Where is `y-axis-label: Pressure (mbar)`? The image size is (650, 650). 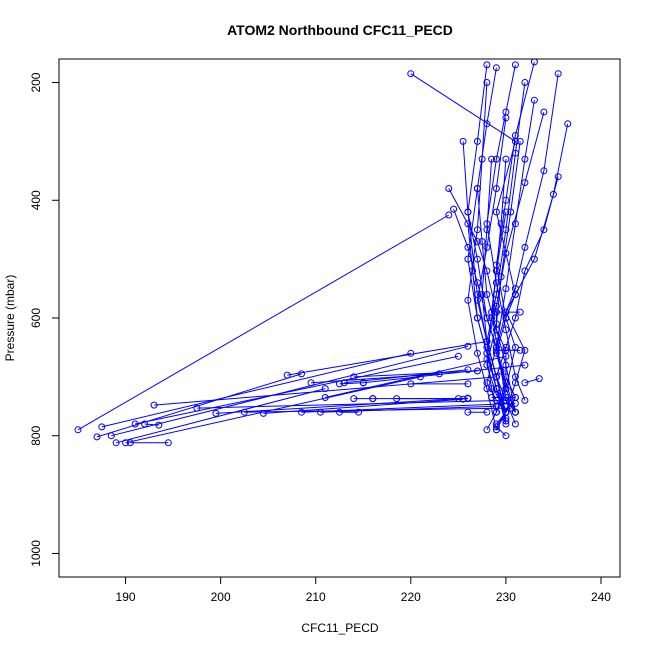 y-axis-label: Pressure (mbar) is located at coordinates (10, 318).